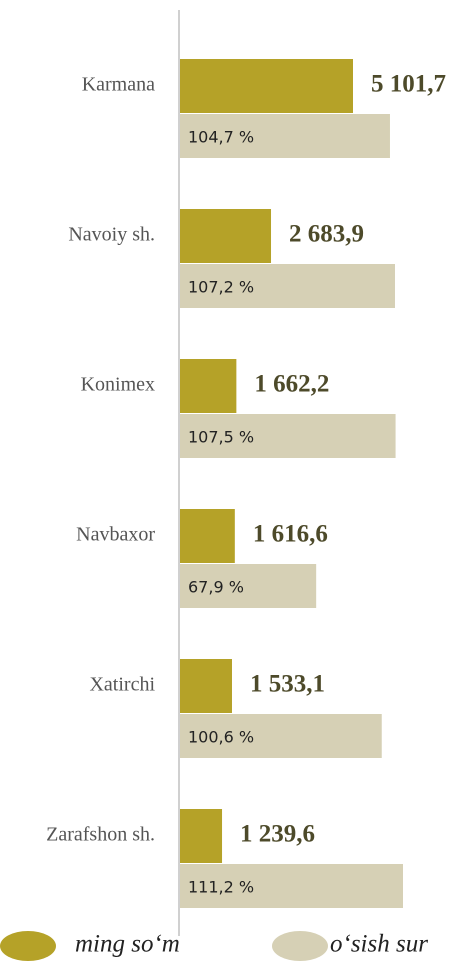 The height and width of the screenshot is (961, 466). I want to click on category-label: Xatirchi, so click(122, 685).